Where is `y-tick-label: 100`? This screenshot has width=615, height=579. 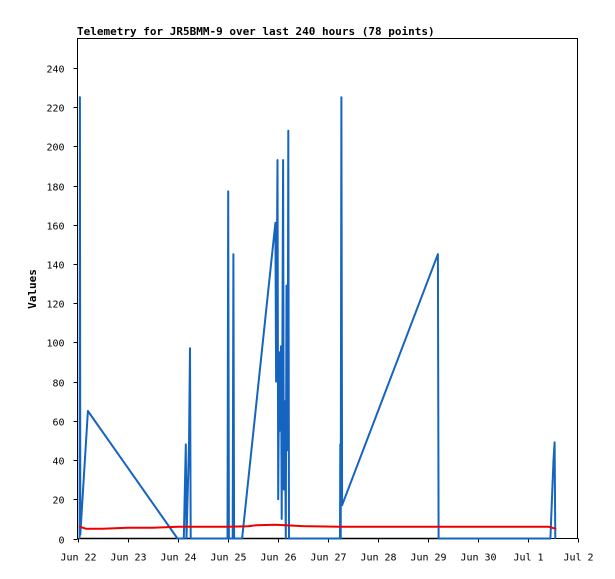 y-tick-label: 100 is located at coordinates (55, 344).